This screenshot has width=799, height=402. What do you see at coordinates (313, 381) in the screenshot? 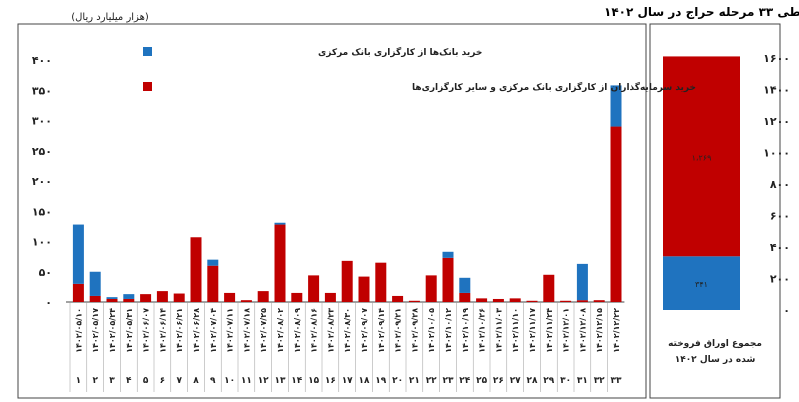
I see `x-tick-index: ۱۵` at bounding box center [313, 381].